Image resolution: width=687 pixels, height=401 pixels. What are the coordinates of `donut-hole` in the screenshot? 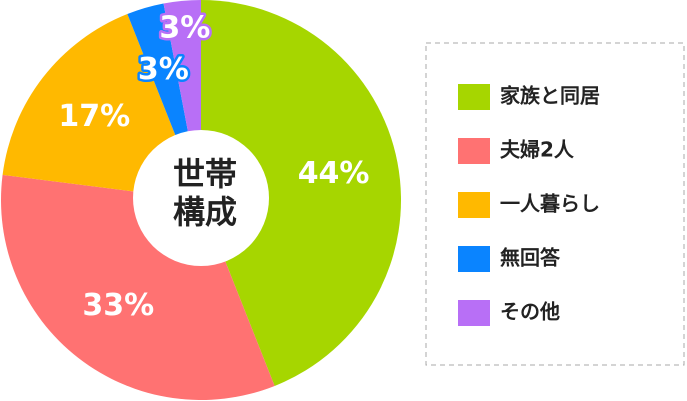 It's located at (201, 198).